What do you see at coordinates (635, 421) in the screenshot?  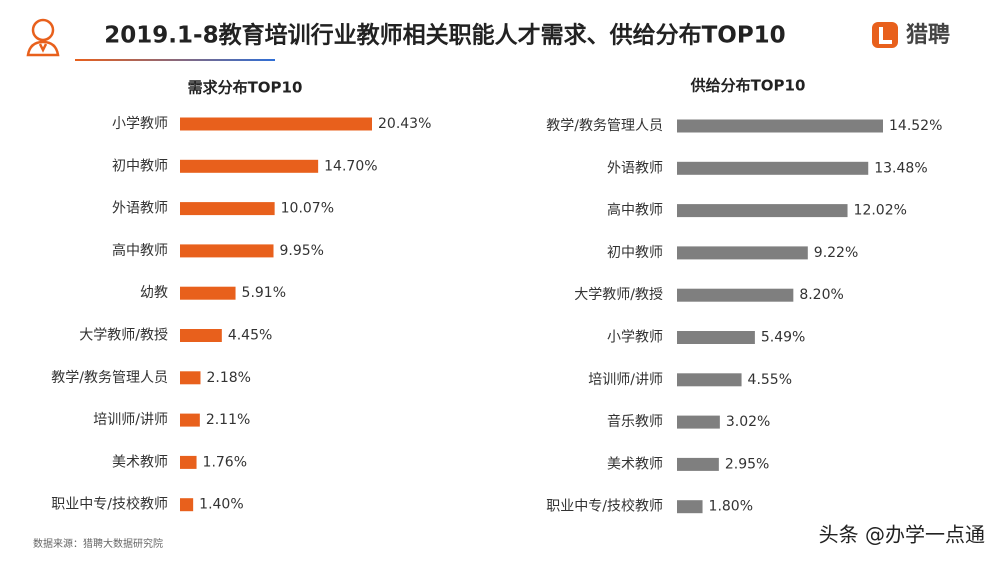 I see `category-label: 音乐教师` at bounding box center [635, 421].